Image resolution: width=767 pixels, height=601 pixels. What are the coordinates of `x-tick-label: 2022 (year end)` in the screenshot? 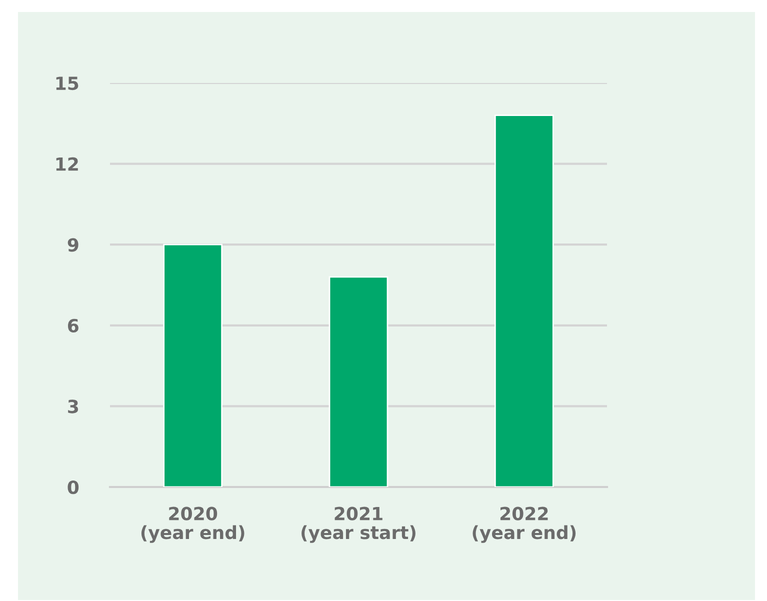 It's located at (524, 524).